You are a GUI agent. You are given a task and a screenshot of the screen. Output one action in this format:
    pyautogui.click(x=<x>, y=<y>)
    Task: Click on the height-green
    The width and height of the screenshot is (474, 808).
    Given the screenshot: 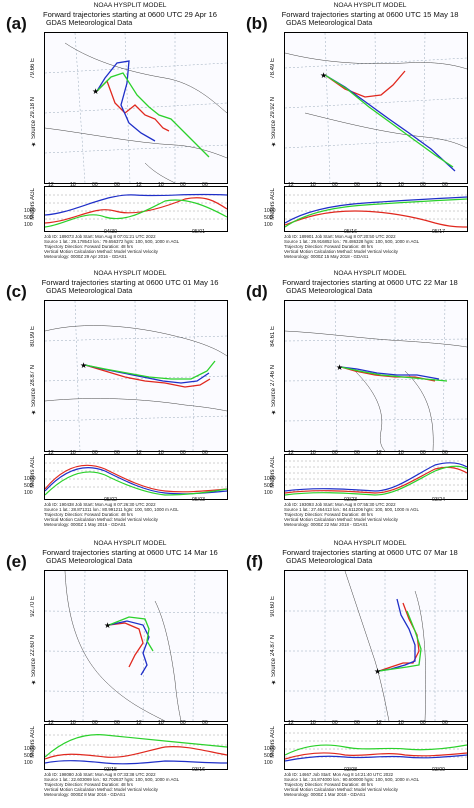 What is the action you would take?
    pyautogui.click(x=376, y=750)
    